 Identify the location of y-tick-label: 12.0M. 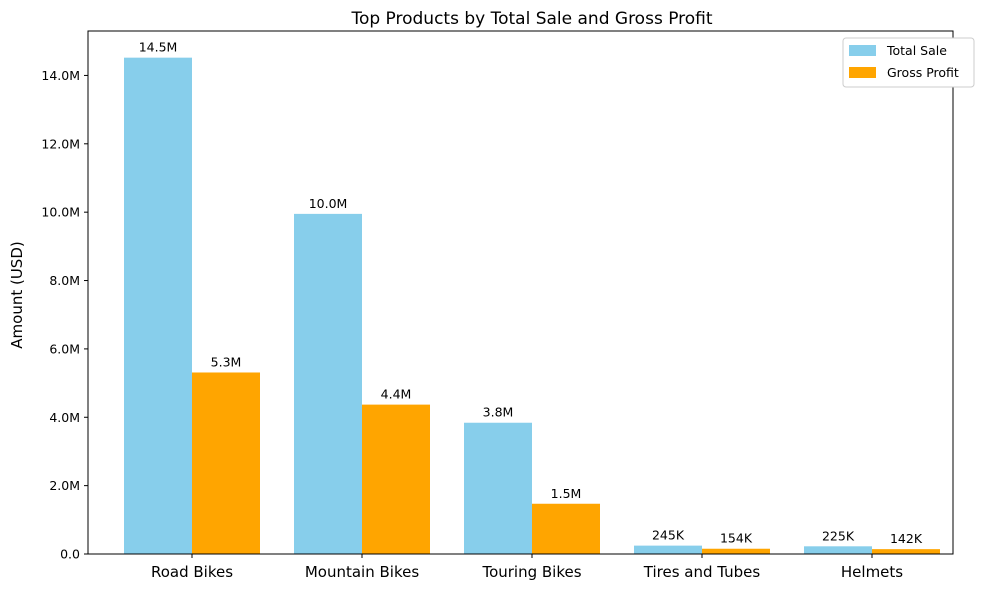
(60, 143).